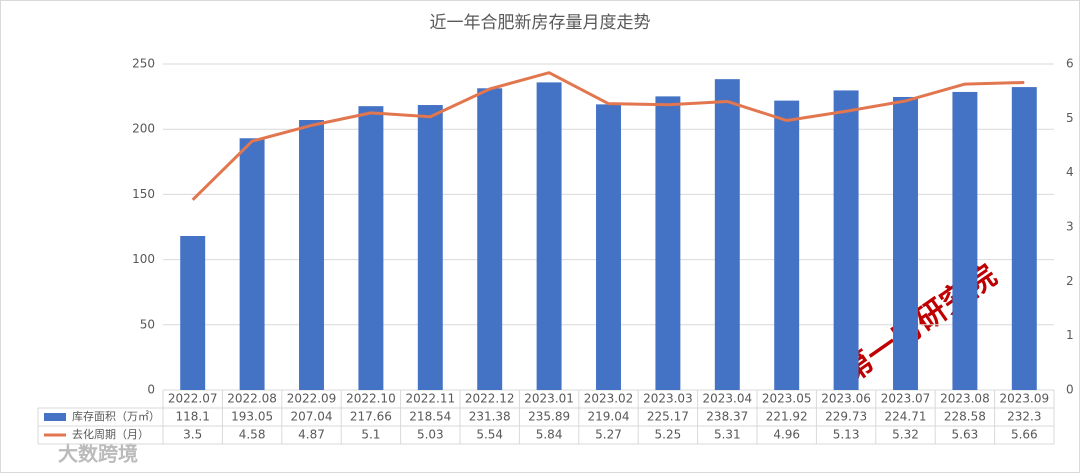 The image size is (1080, 473). I want to click on y-tick-label: 250, so click(143, 64).